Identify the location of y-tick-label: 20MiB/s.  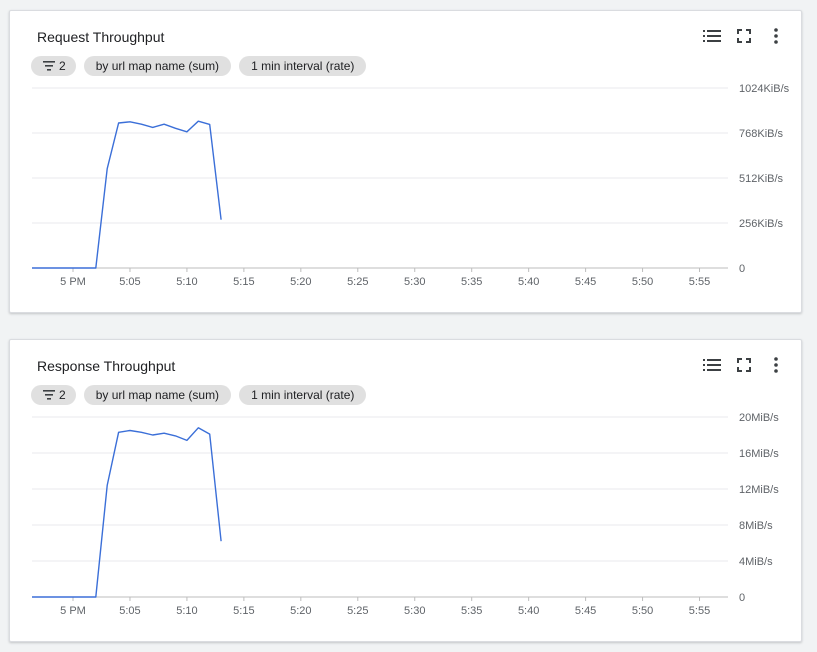
(759, 418).